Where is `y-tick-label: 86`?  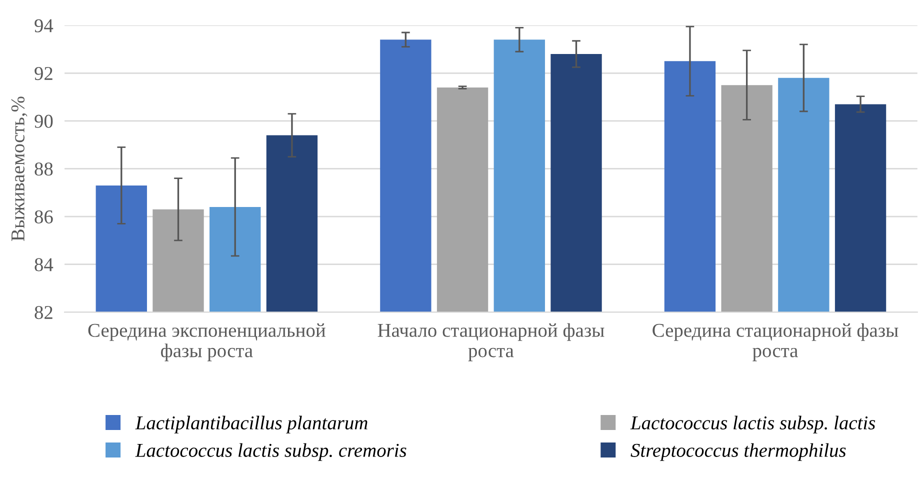 y-tick-label: 86 is located at coordinates (43, 217).